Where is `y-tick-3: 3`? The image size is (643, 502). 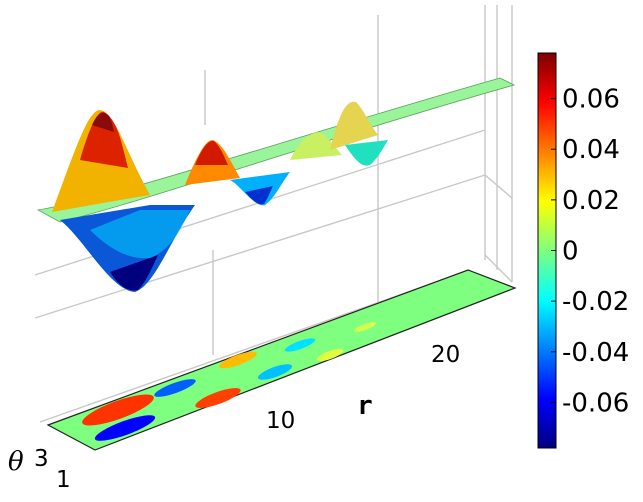
y-tick-3: 3 is located at coordinates (41, 459).